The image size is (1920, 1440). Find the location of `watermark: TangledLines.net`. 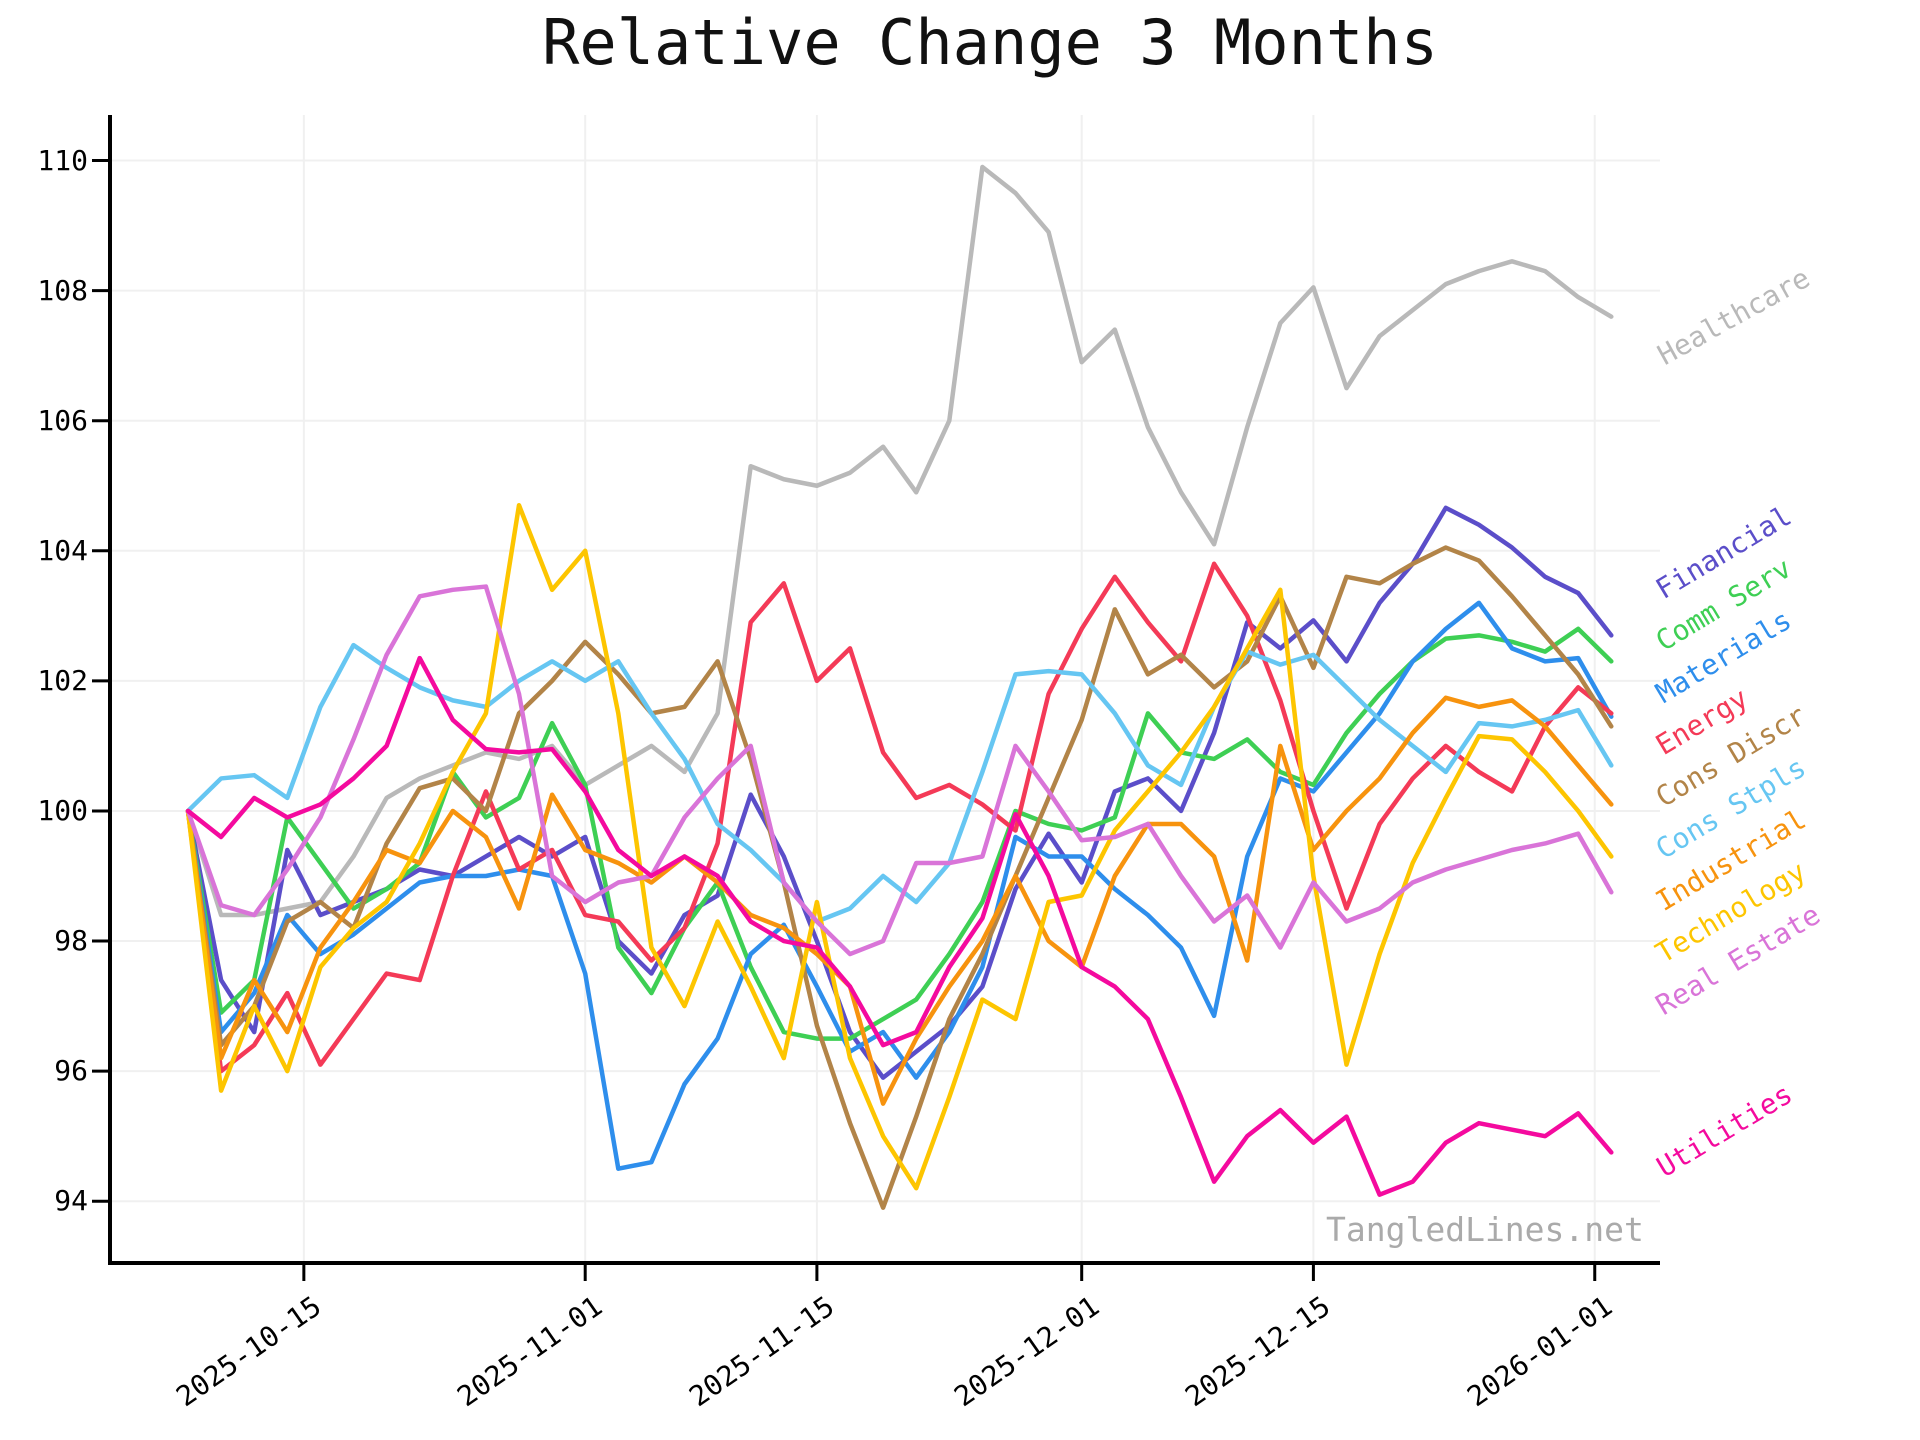

watermark: TangledLines.net is located at coordinates (1485, 1229).